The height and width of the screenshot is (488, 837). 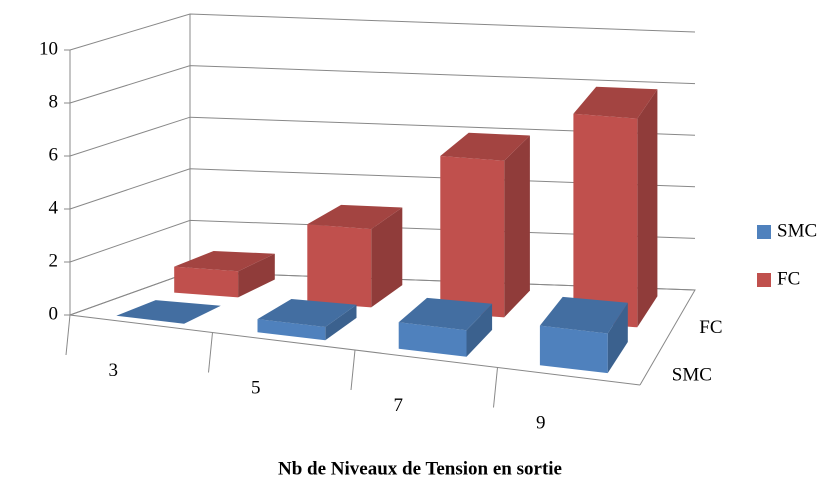 What do you see at coordinates (256, 388) in the screenshot?
I see `x-tick-label: 5` at bounding box center [256, 388].